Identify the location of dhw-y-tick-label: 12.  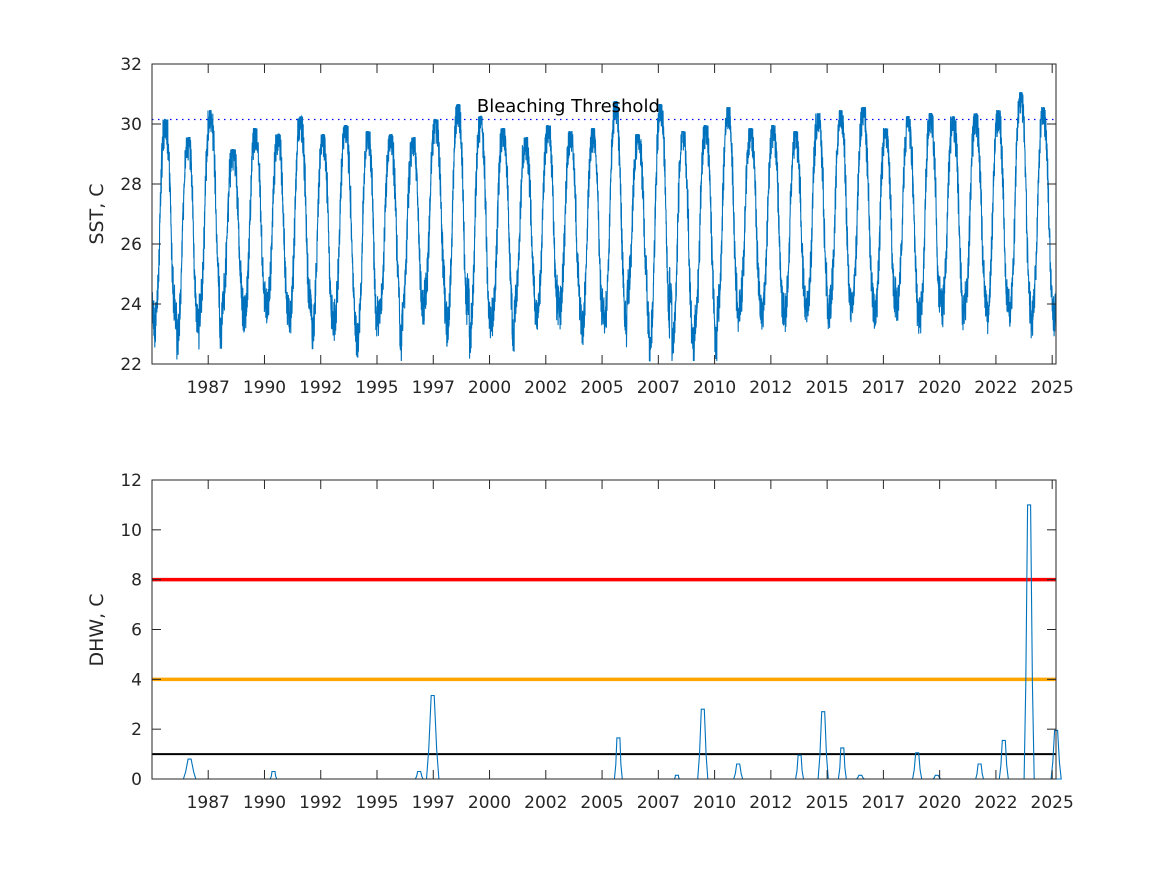
(131, 481).